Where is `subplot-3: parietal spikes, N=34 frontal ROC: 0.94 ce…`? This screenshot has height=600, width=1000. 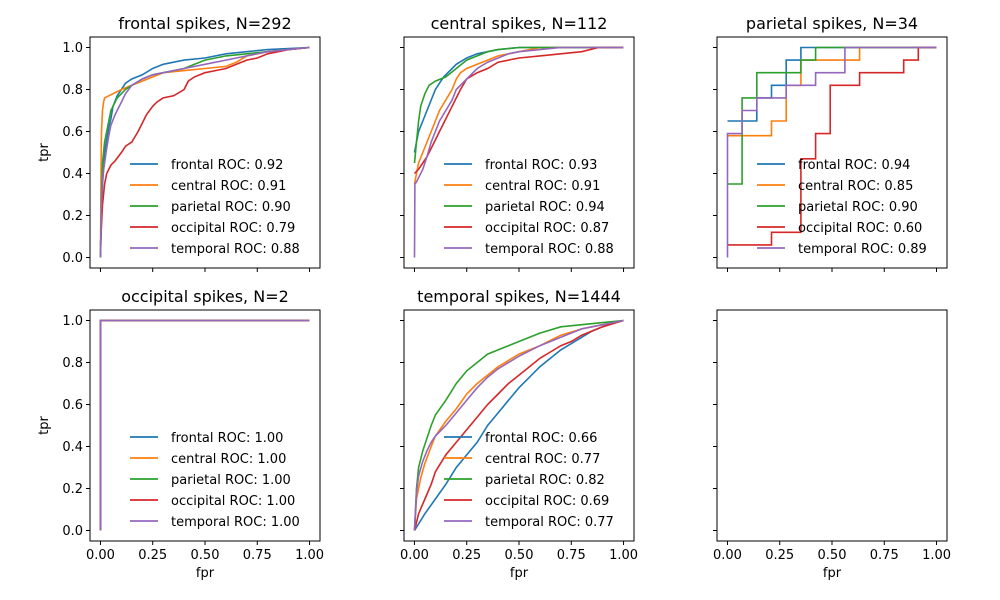
subplot-3: parietal spikes, N=34 frontal ROC: 0.94 ce… is located at coordinates (830, 143).